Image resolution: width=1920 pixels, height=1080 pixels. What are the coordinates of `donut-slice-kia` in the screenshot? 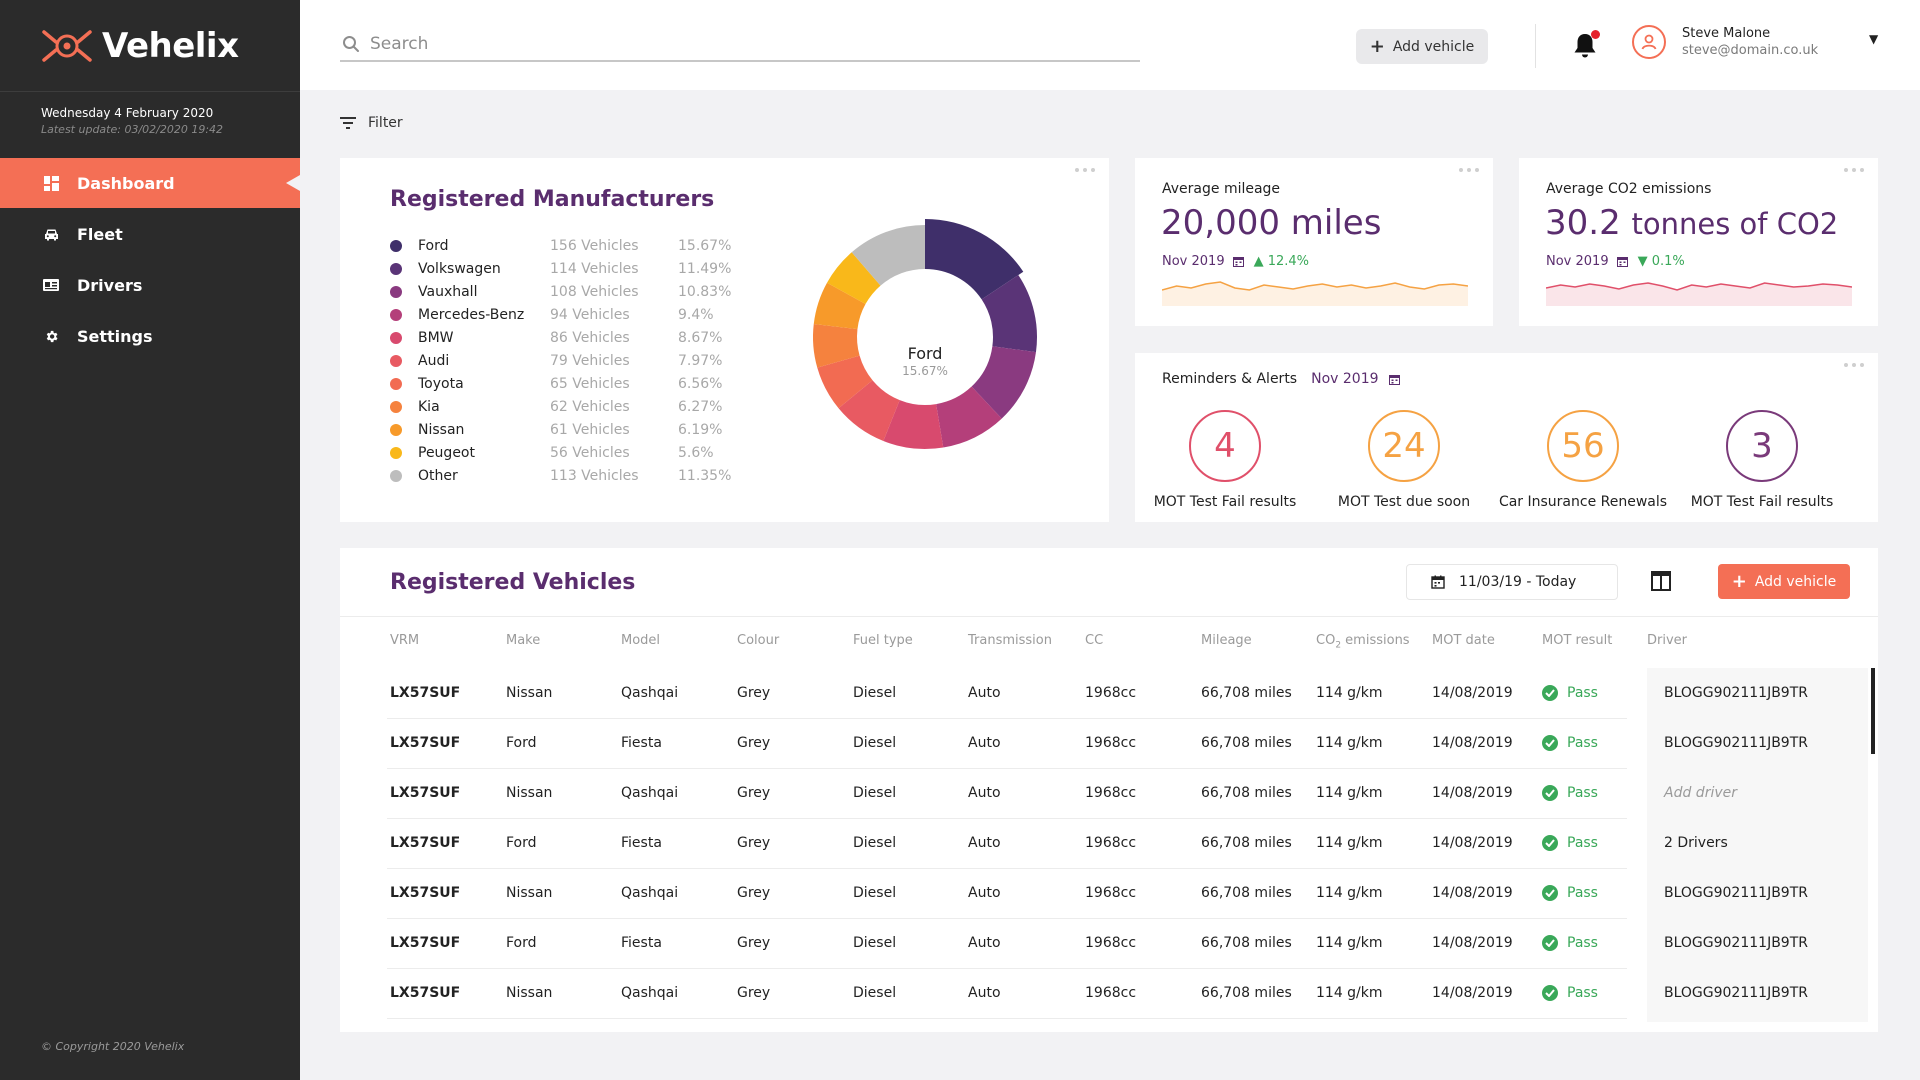 It's located at (836, 345).